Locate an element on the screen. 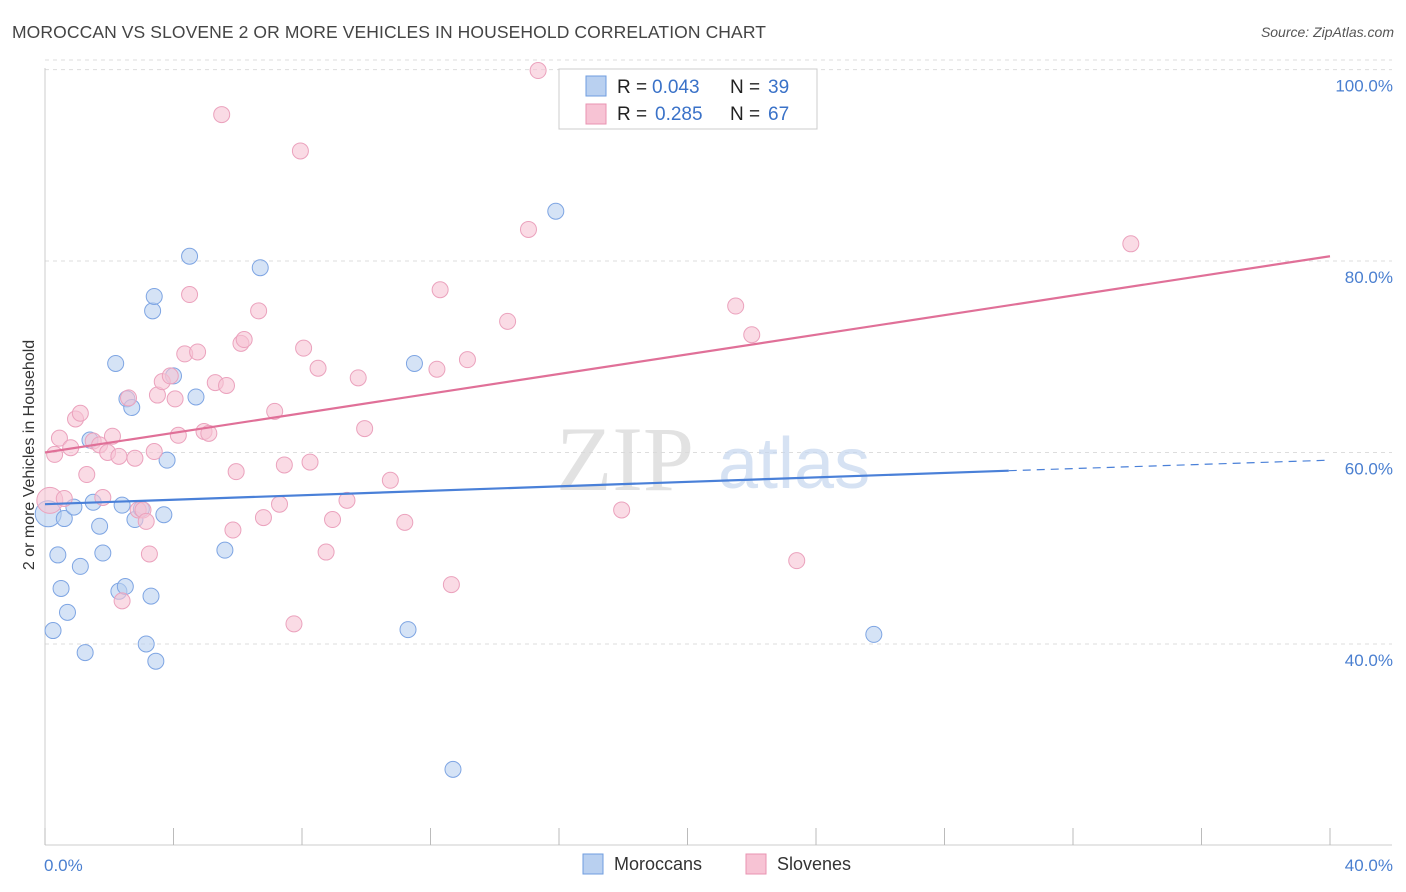 This screenshot has height=892, width=1406. moroccans-swatch is located at coordinates (596, 86).